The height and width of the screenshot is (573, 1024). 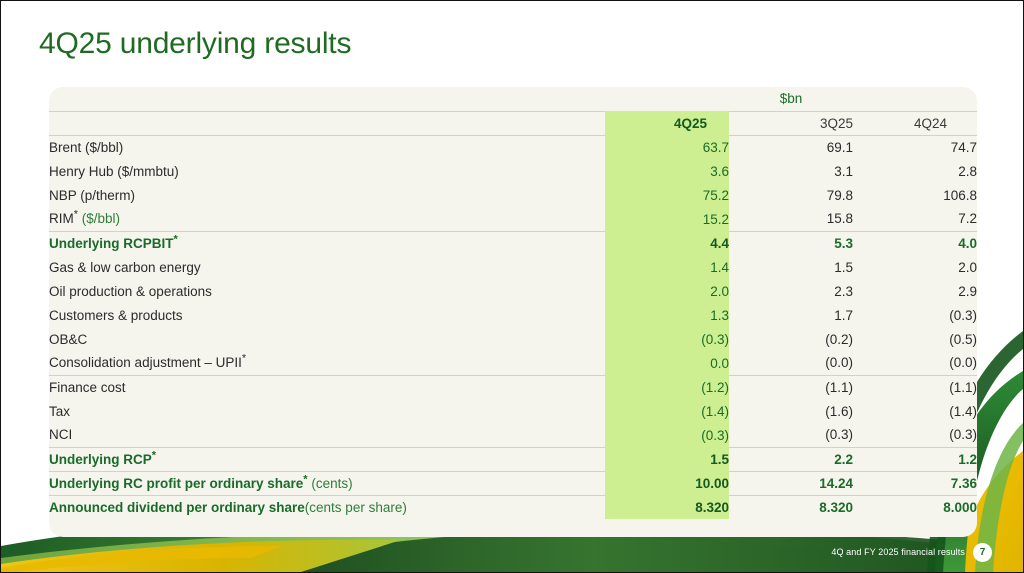 I want to click on value-4q25: 3.6, so click(x=667, y=171).